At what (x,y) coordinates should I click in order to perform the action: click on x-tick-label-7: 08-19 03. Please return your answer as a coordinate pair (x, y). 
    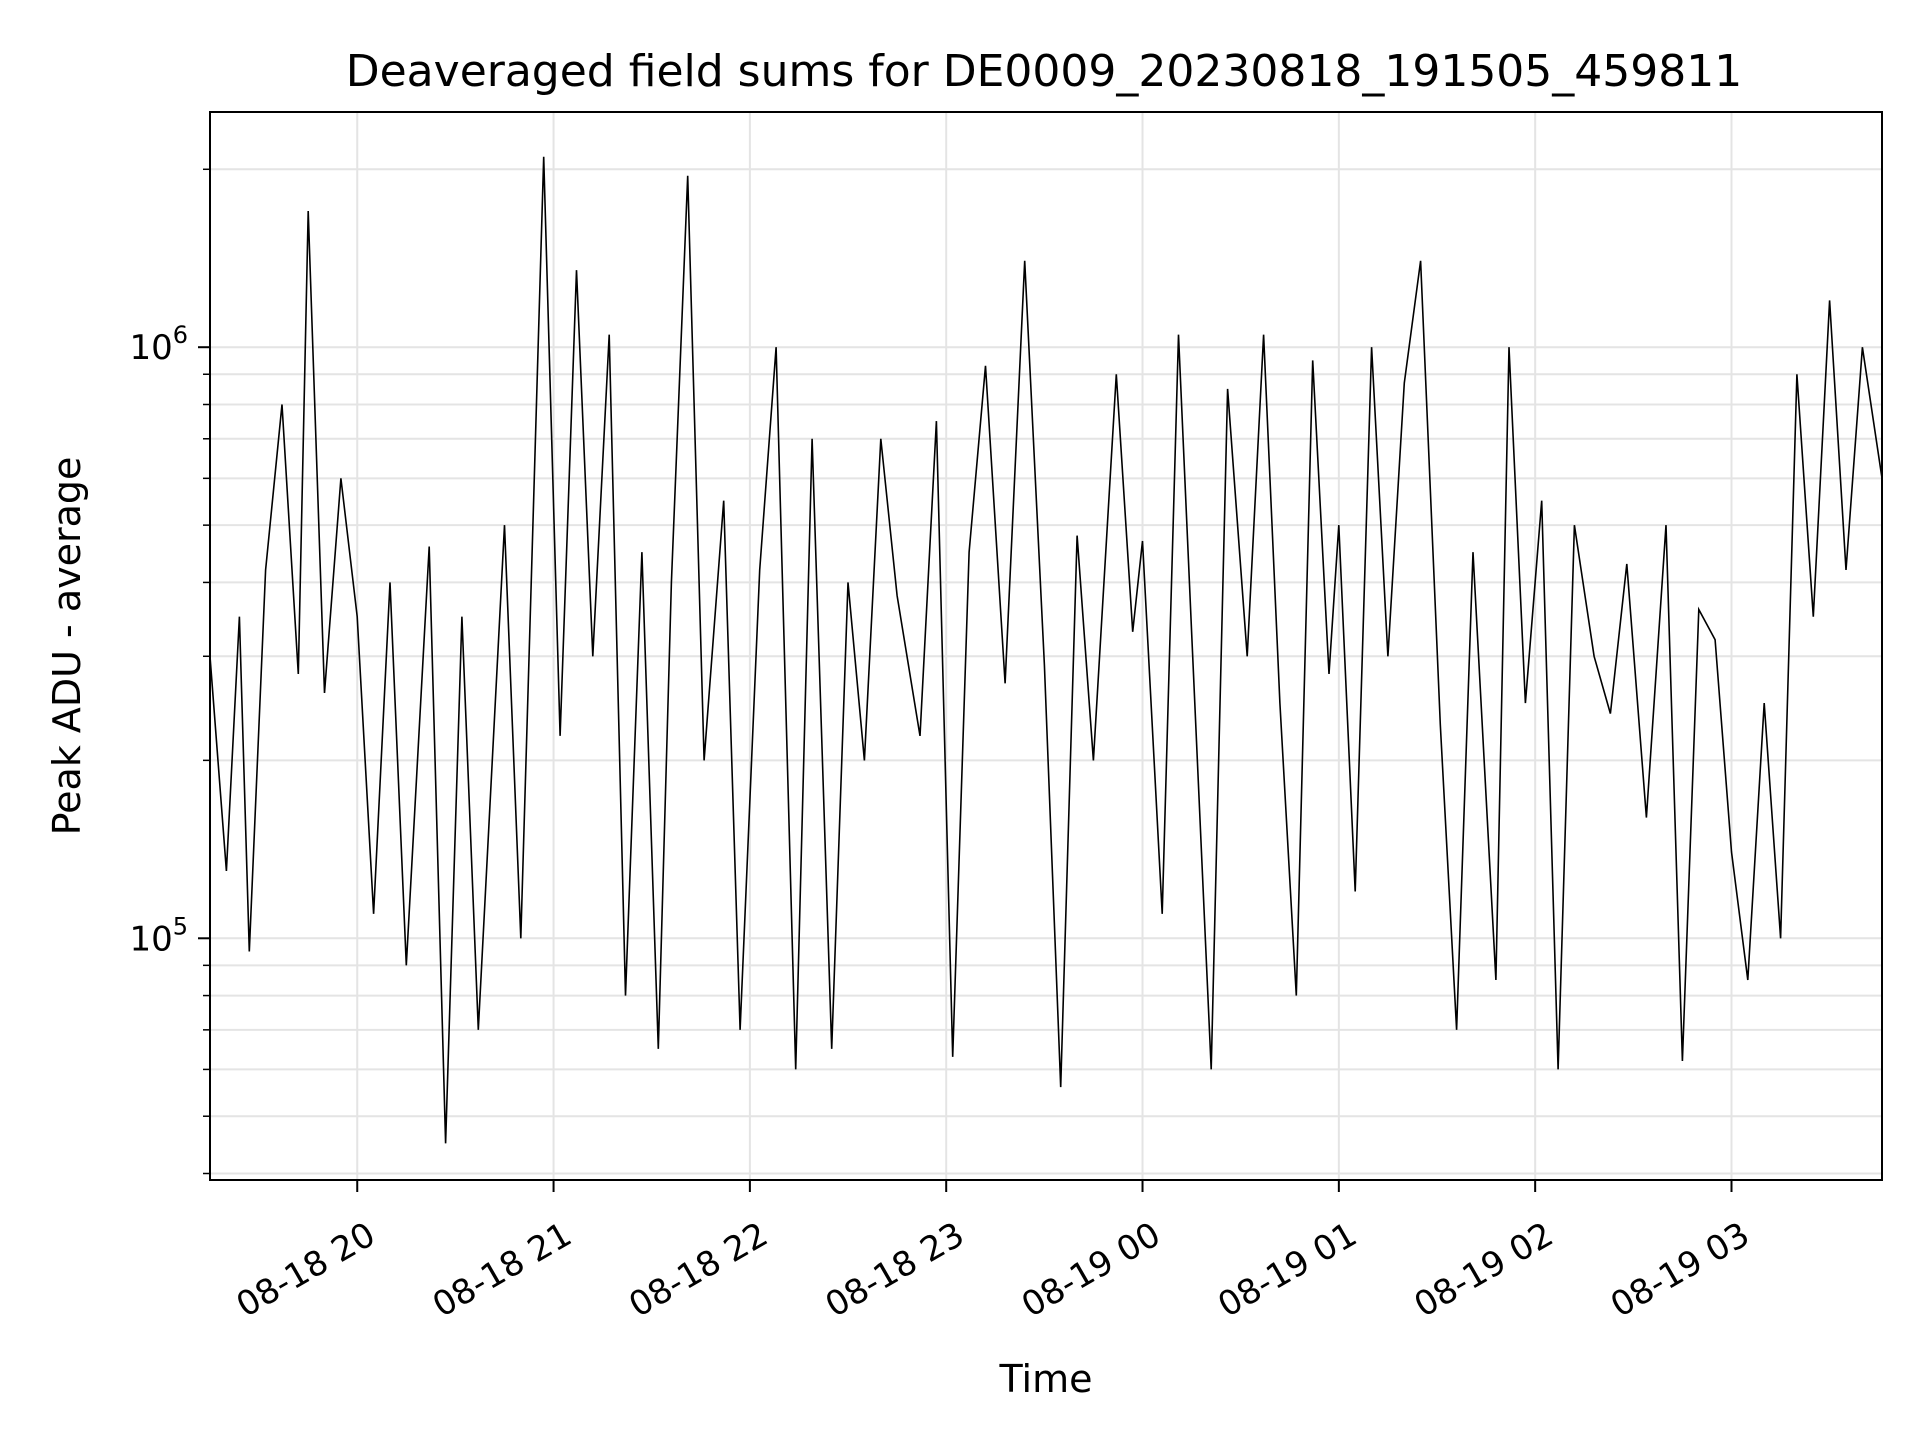
    Looking at the image, I should click on (1680, 1270).